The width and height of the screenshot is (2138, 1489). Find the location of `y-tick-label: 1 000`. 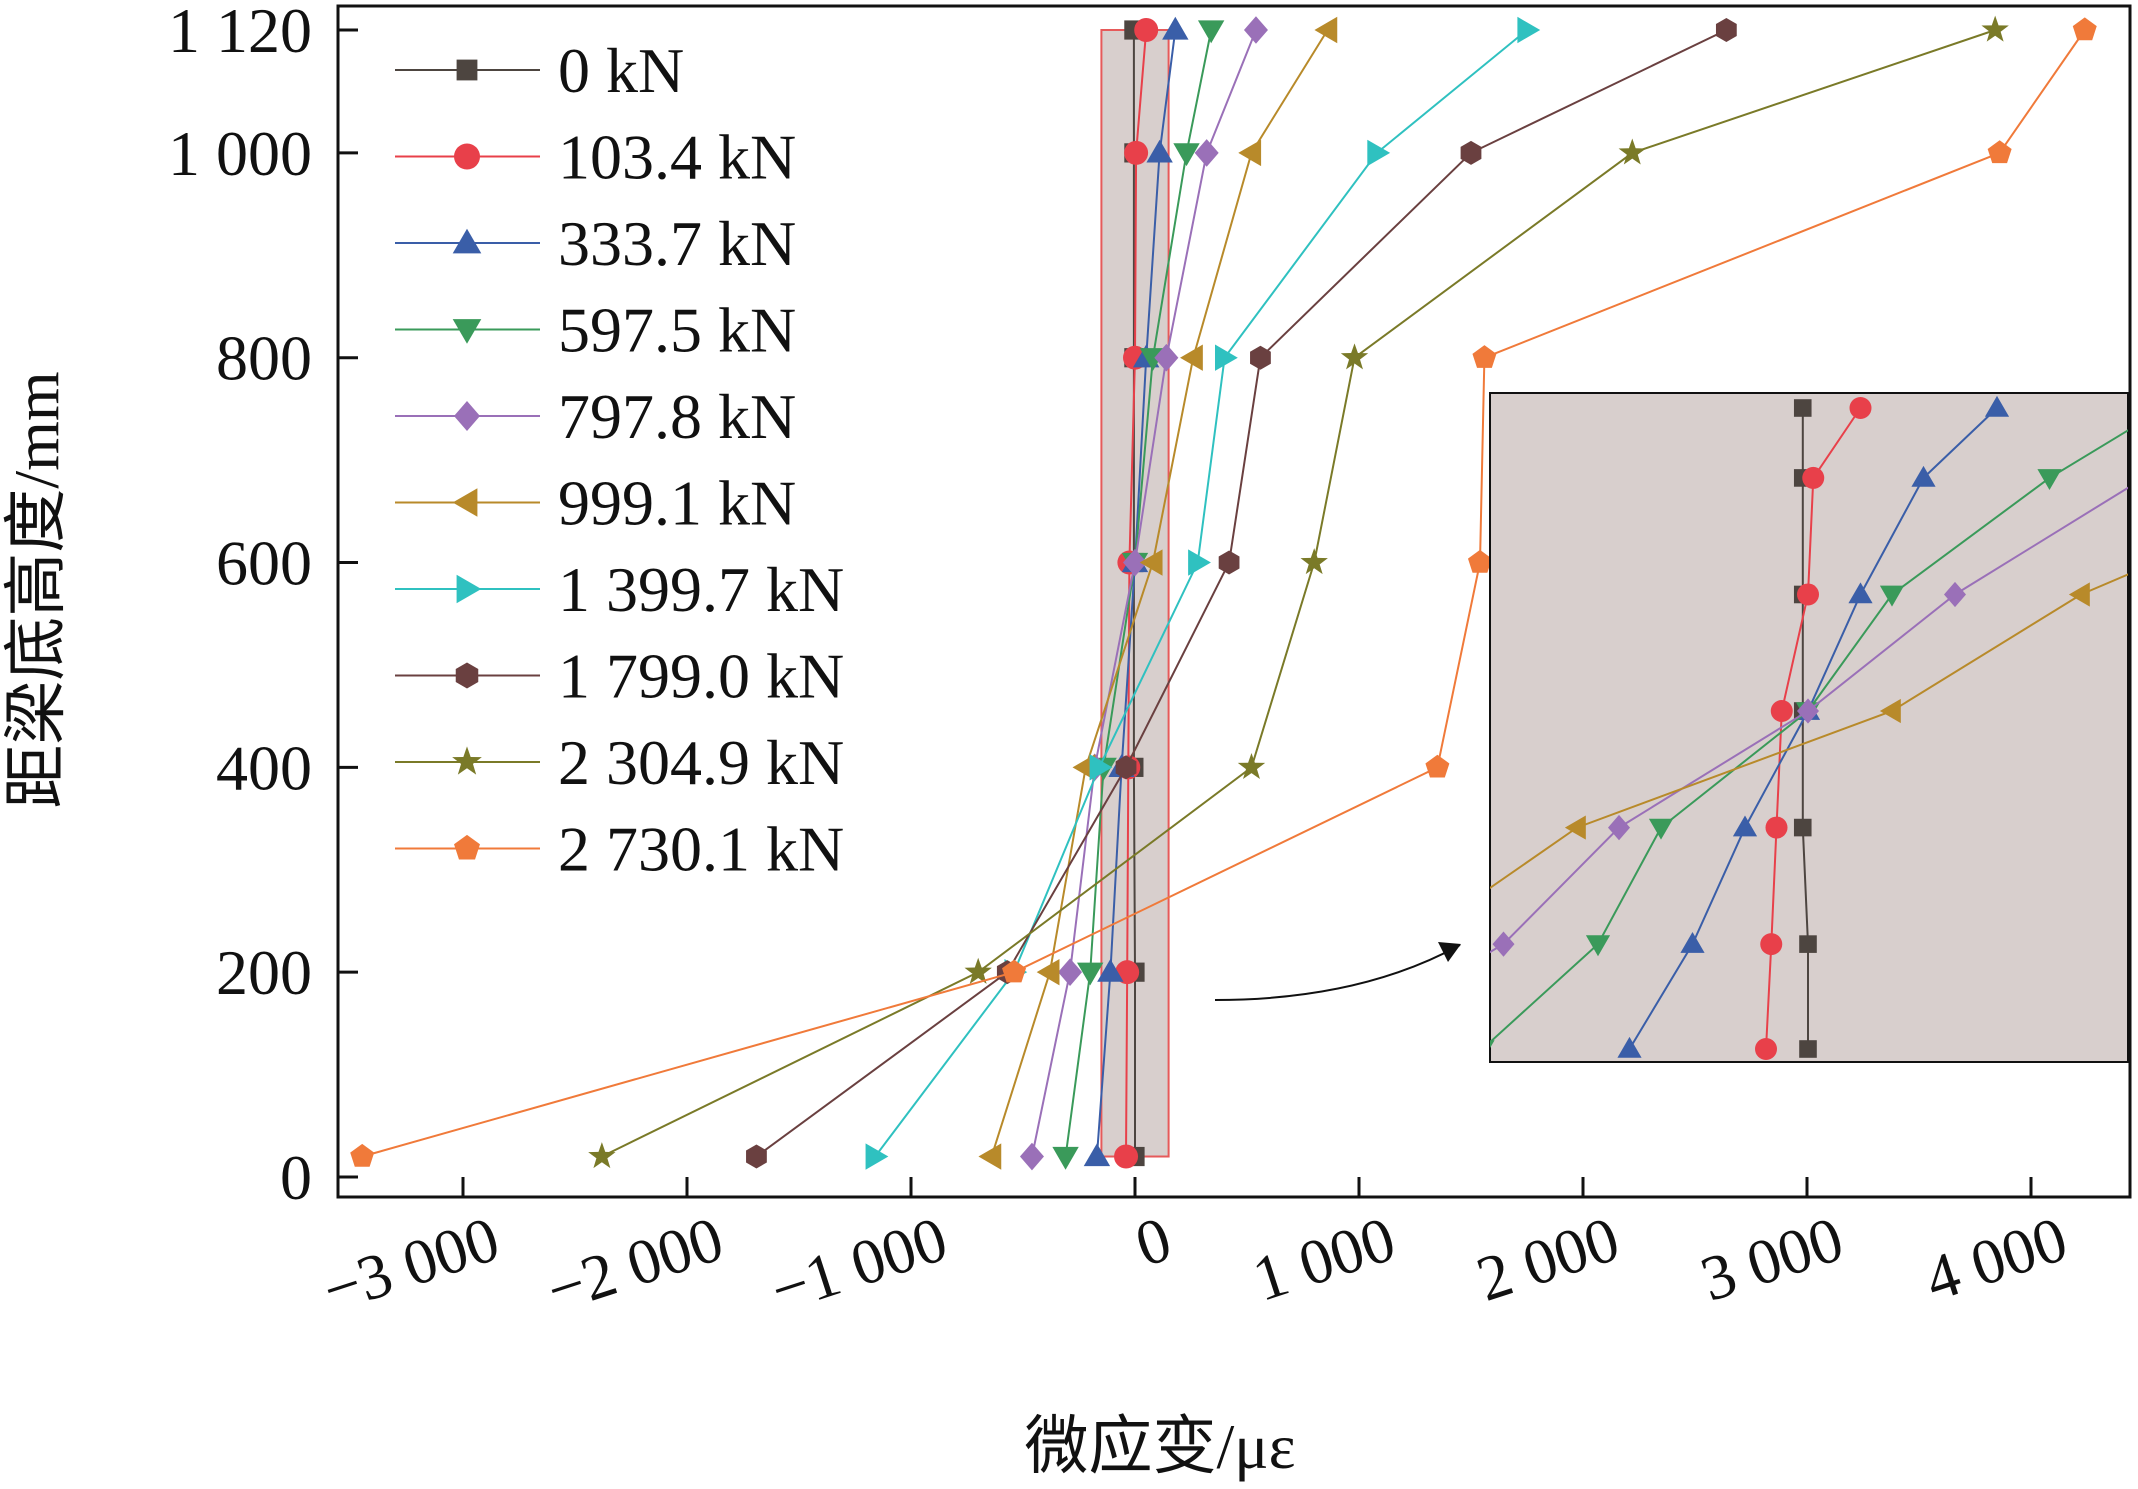

y-tick-label: 1 000 is located at coordinates (240, 153).